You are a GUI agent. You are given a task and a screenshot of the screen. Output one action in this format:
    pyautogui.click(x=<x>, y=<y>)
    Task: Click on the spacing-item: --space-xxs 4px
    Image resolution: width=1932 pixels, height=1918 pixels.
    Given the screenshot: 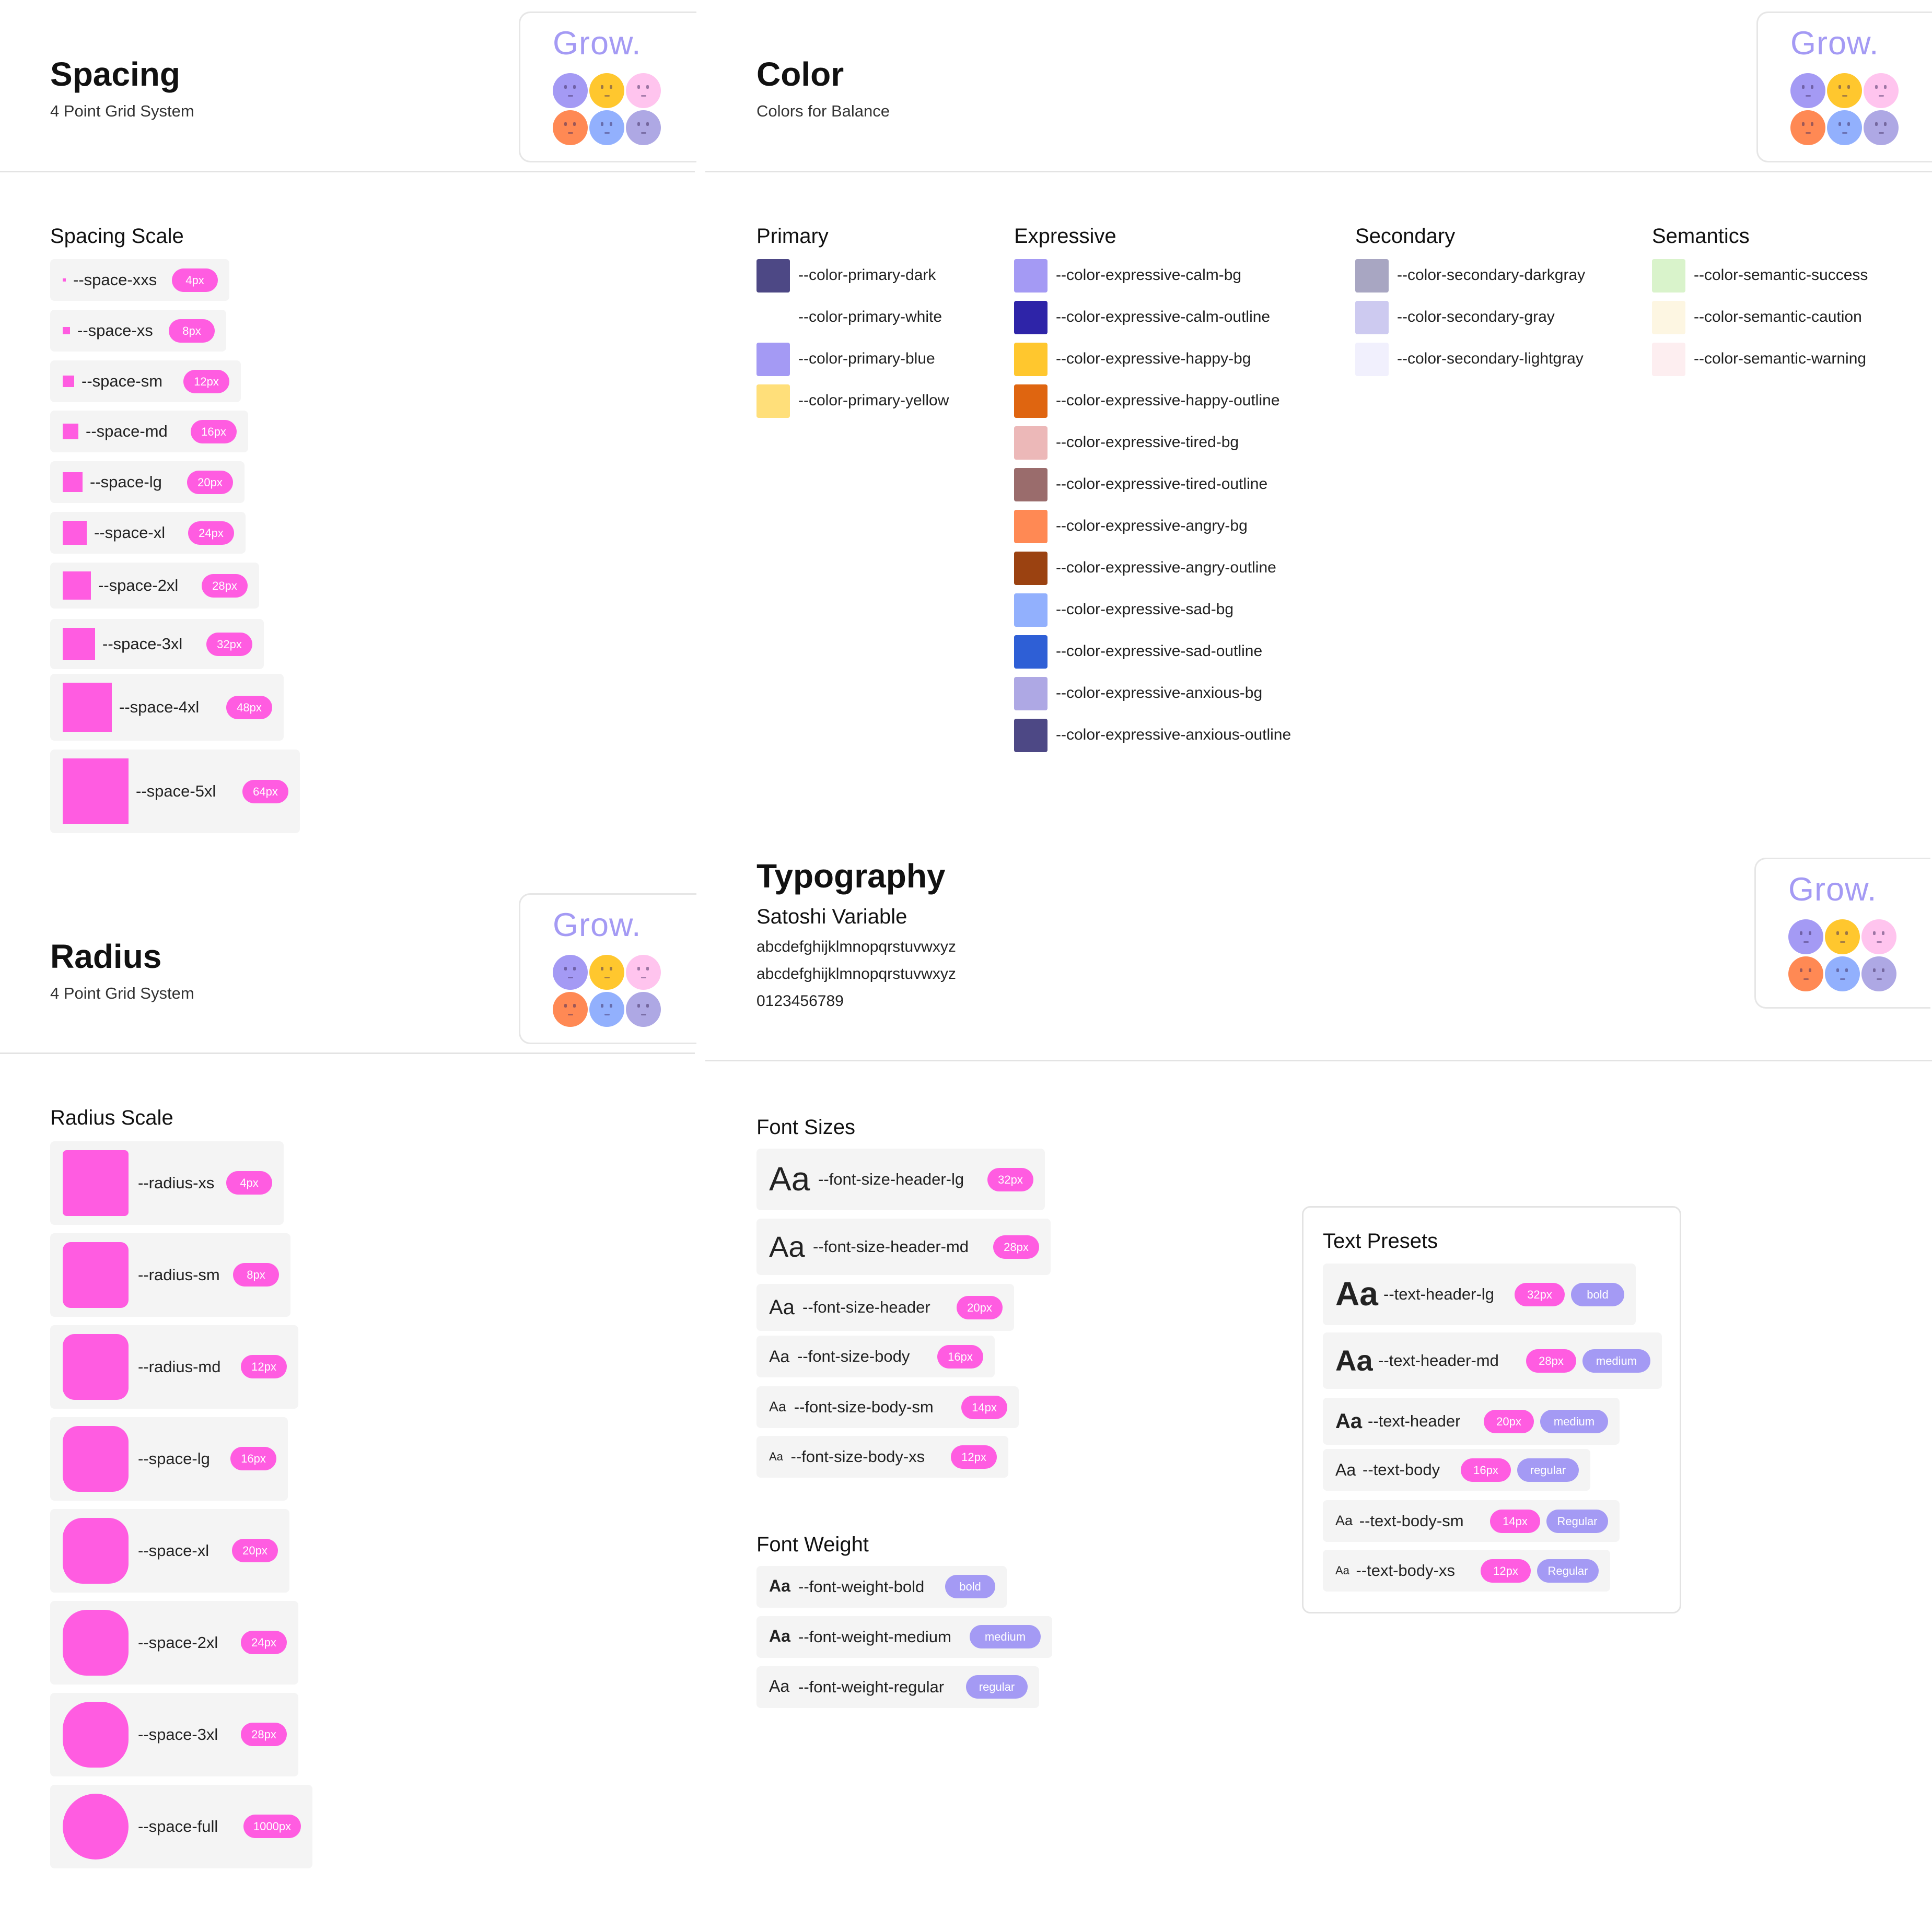 What is the action you would take?
    pyautogui.click(x=139, y=280)
    